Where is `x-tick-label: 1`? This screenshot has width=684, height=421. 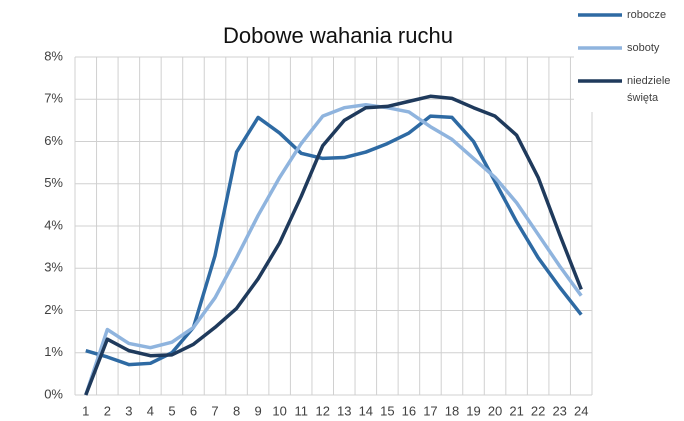 x-tick-label: 1 is located at coordinates (85, 410).